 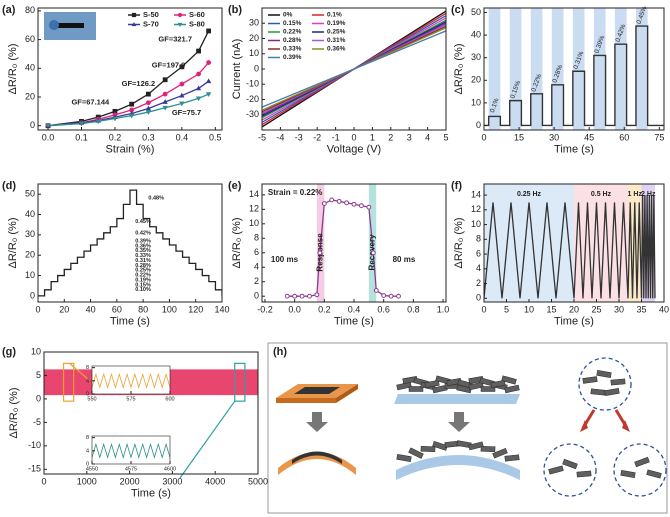 I want to click on x-tick-label: -2, so click(x=317, y=137).